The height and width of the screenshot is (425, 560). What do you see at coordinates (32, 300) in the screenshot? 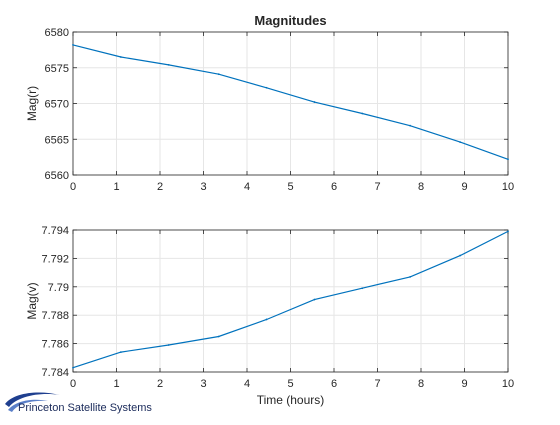
I see `y-axis-label: Mag(v)` at bounding box center [32, 300].